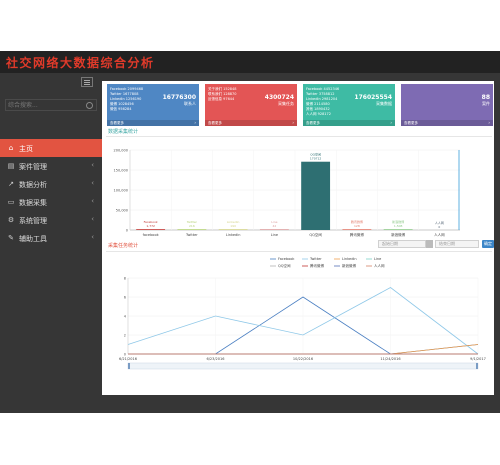  I want to click on sidebar-item-3: ▭ 数据采集 ‹, so click(51, 202).